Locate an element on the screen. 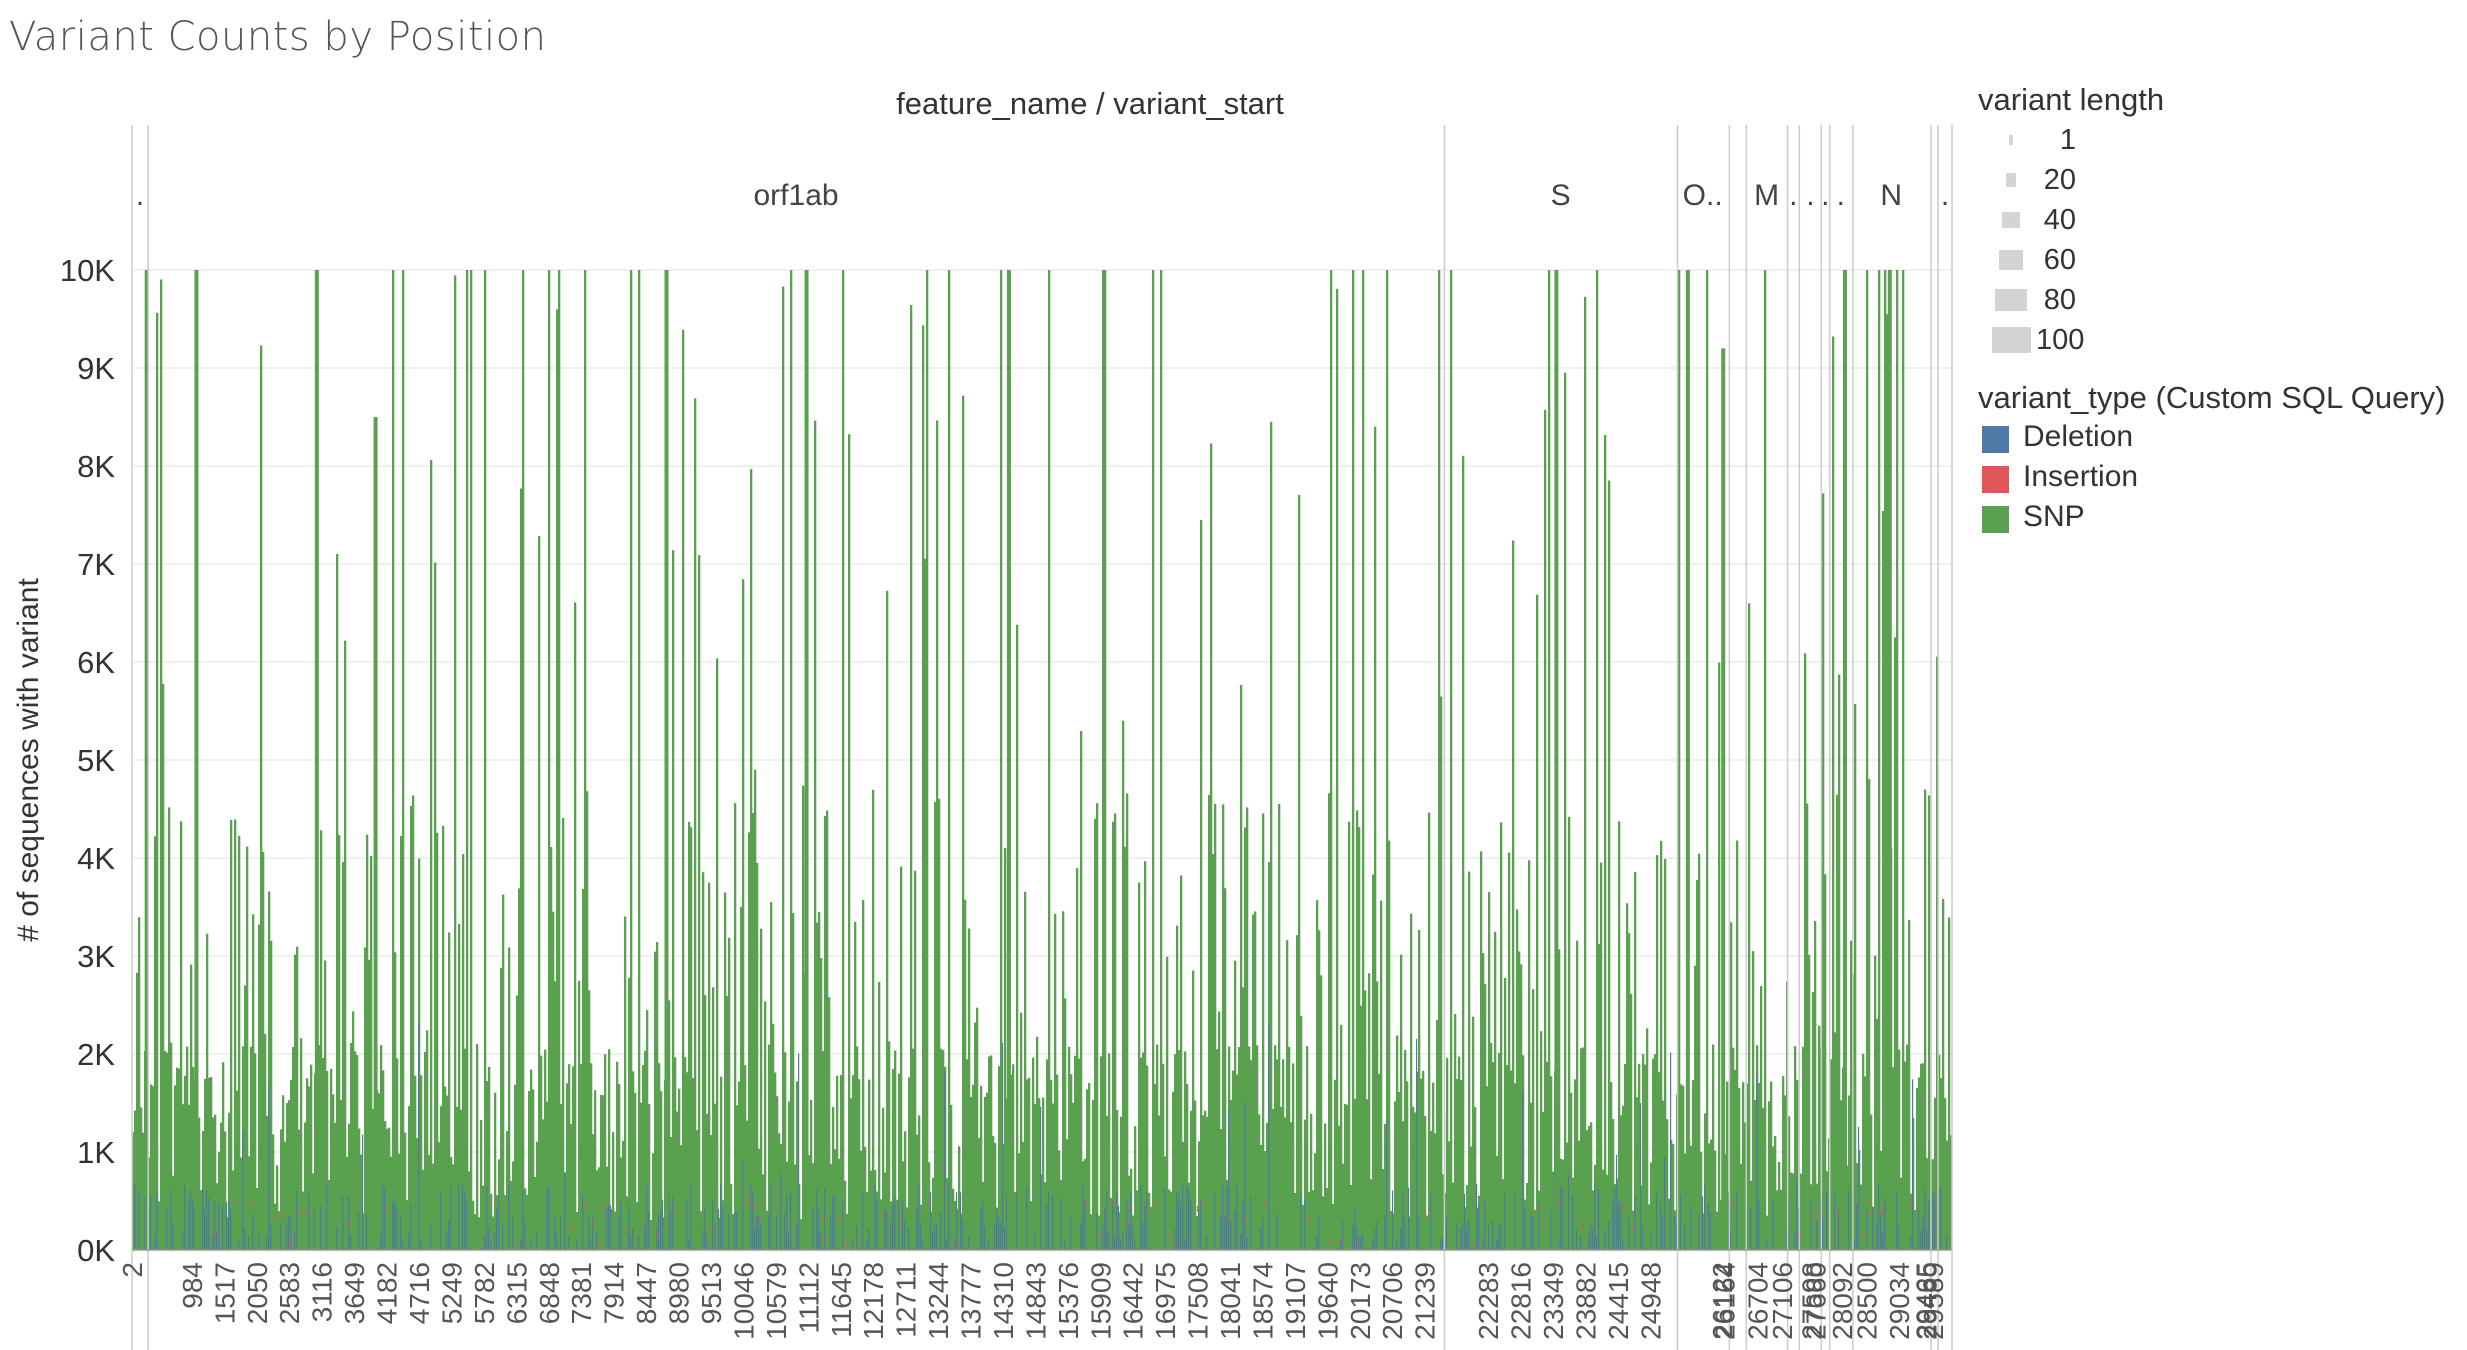  x-tick-label: 5782 is located at coordinates (484, 1293).